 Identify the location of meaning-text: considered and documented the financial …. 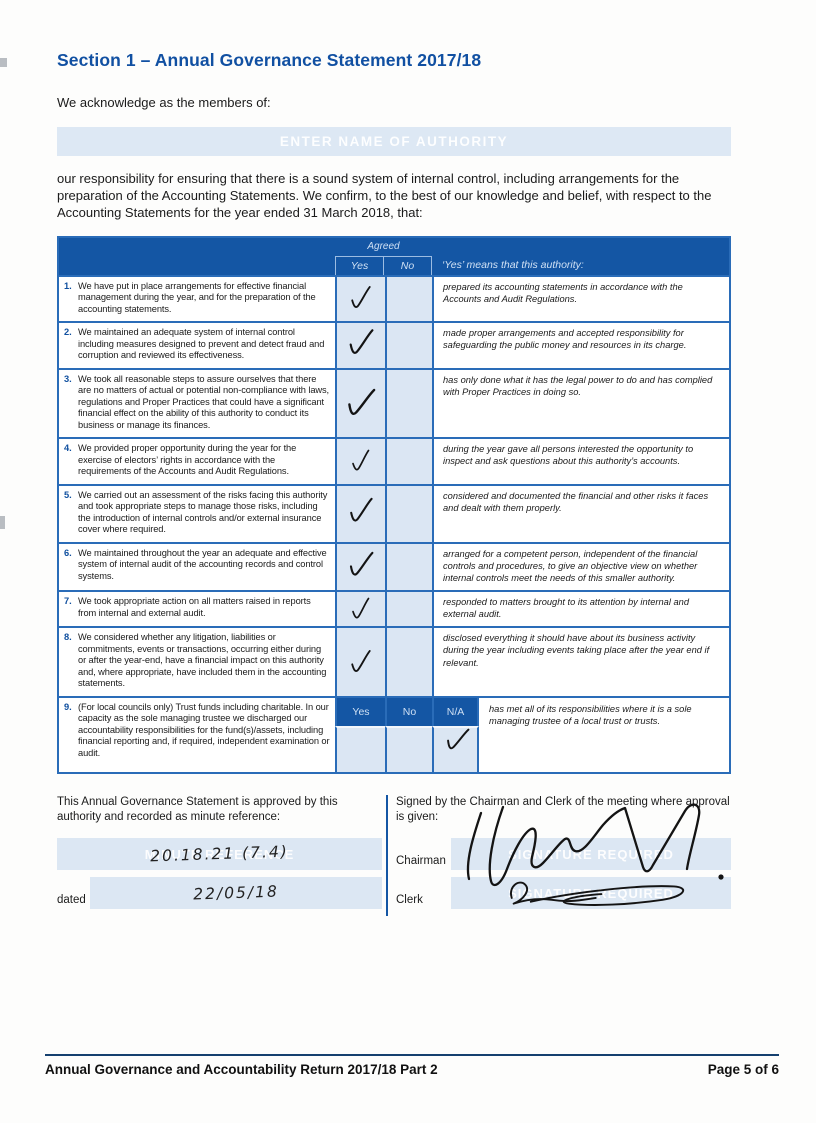
(580, 513).